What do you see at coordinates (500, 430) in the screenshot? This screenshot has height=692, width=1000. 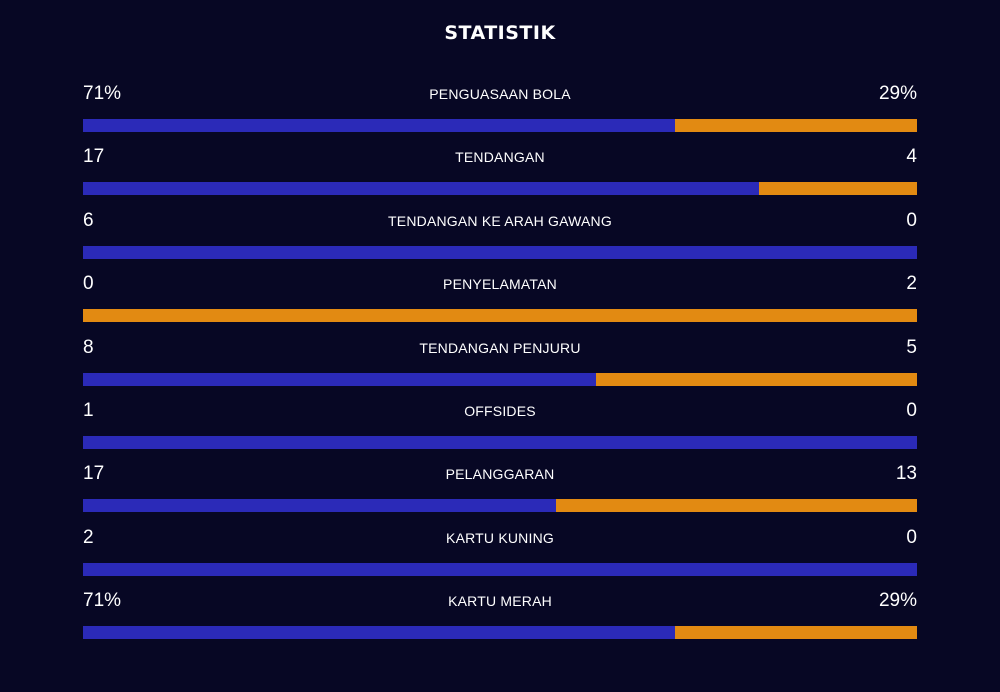 I see `stat-row: 1 OFFSIDES 0` at bounding box center [500, 430].